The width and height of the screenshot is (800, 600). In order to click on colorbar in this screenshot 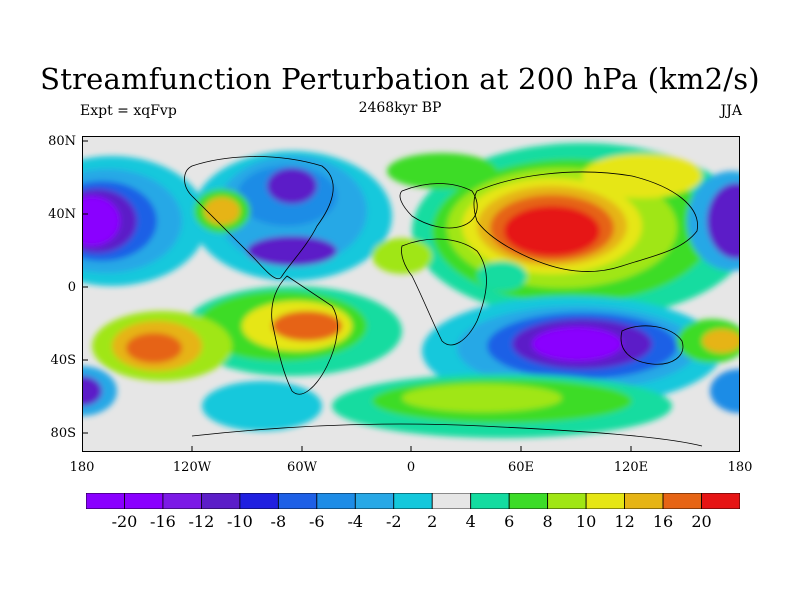, I will do `click(413, 501)`.